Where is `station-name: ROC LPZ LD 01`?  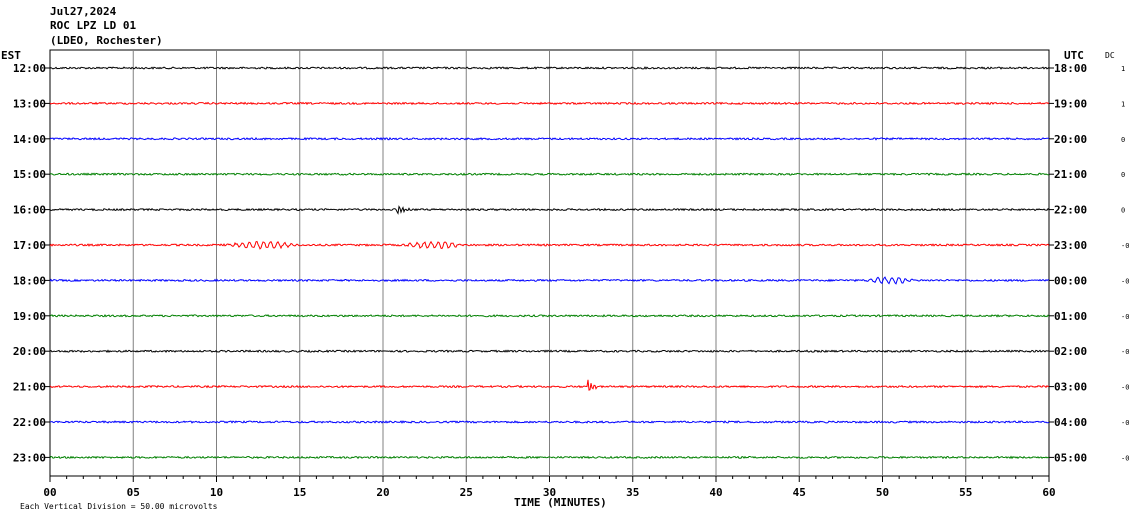 station-name: ROC LPZ LD 01 is located at coordinates (93, 25).